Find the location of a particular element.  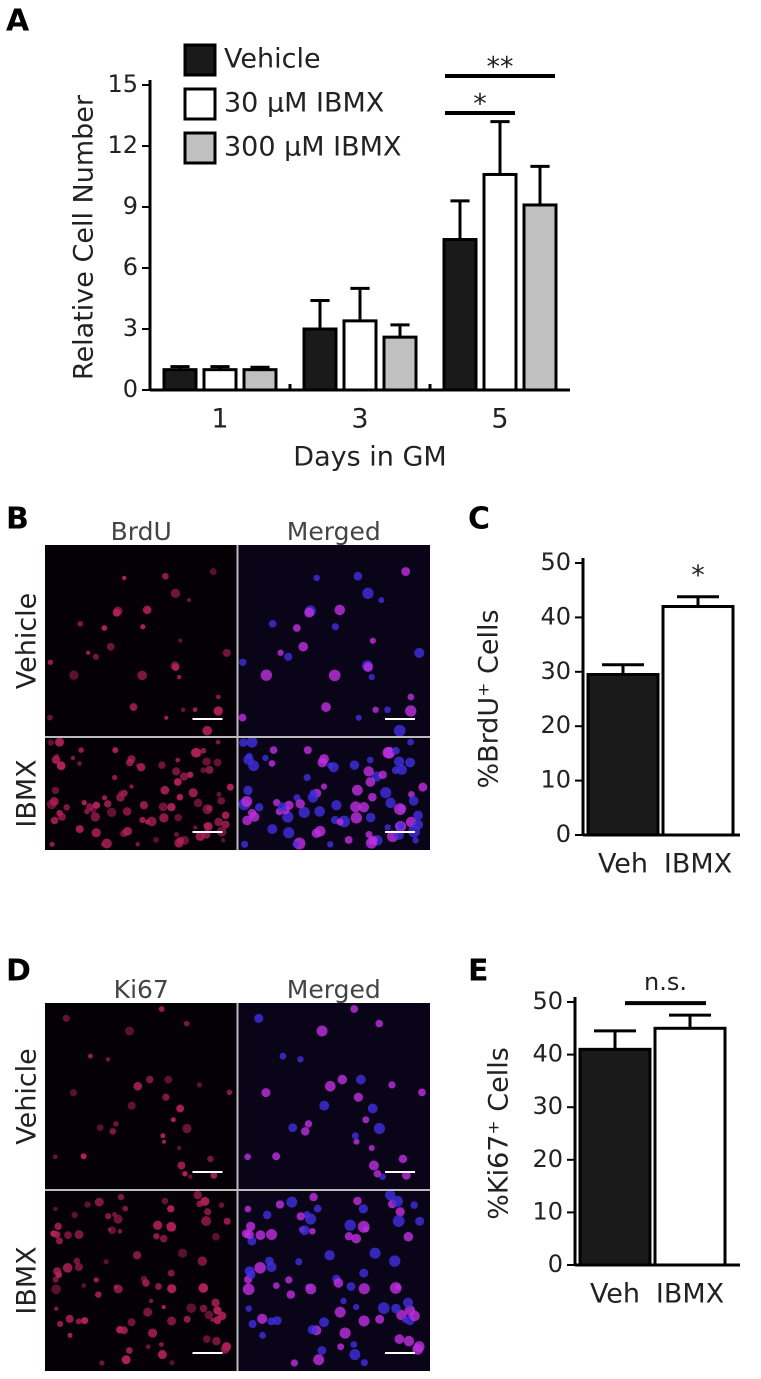

y-tick-label: 6 is located at coordinates (130, 267).